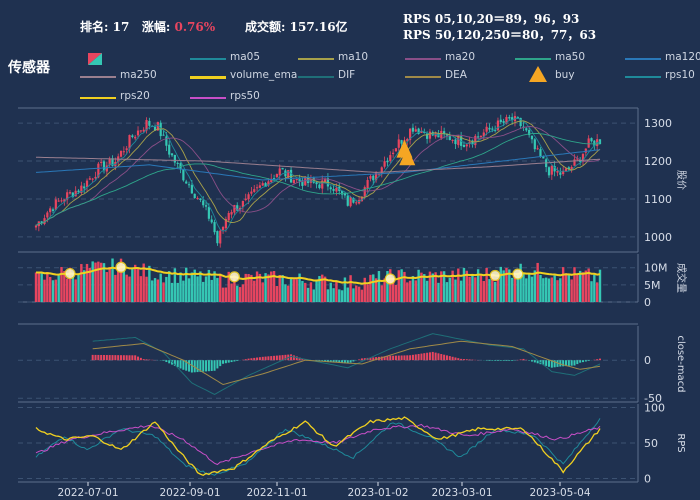 The height and width of the screenshot is (500, 700). Describe the element at coordinates (156, 27) in the screenshot. I see `change-label: 涨幅:` at that location.